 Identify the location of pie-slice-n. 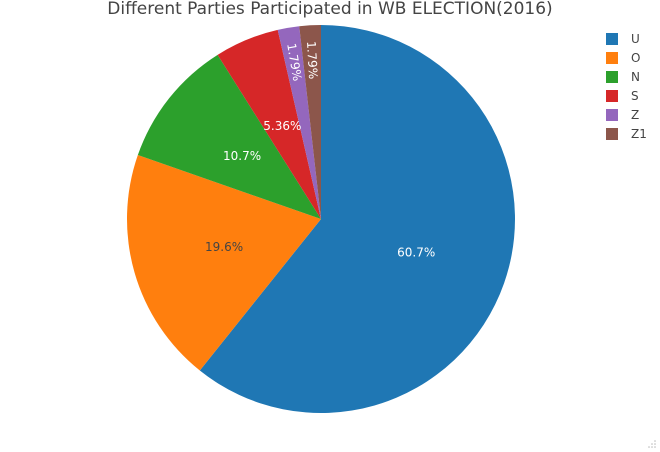
(229, 137).